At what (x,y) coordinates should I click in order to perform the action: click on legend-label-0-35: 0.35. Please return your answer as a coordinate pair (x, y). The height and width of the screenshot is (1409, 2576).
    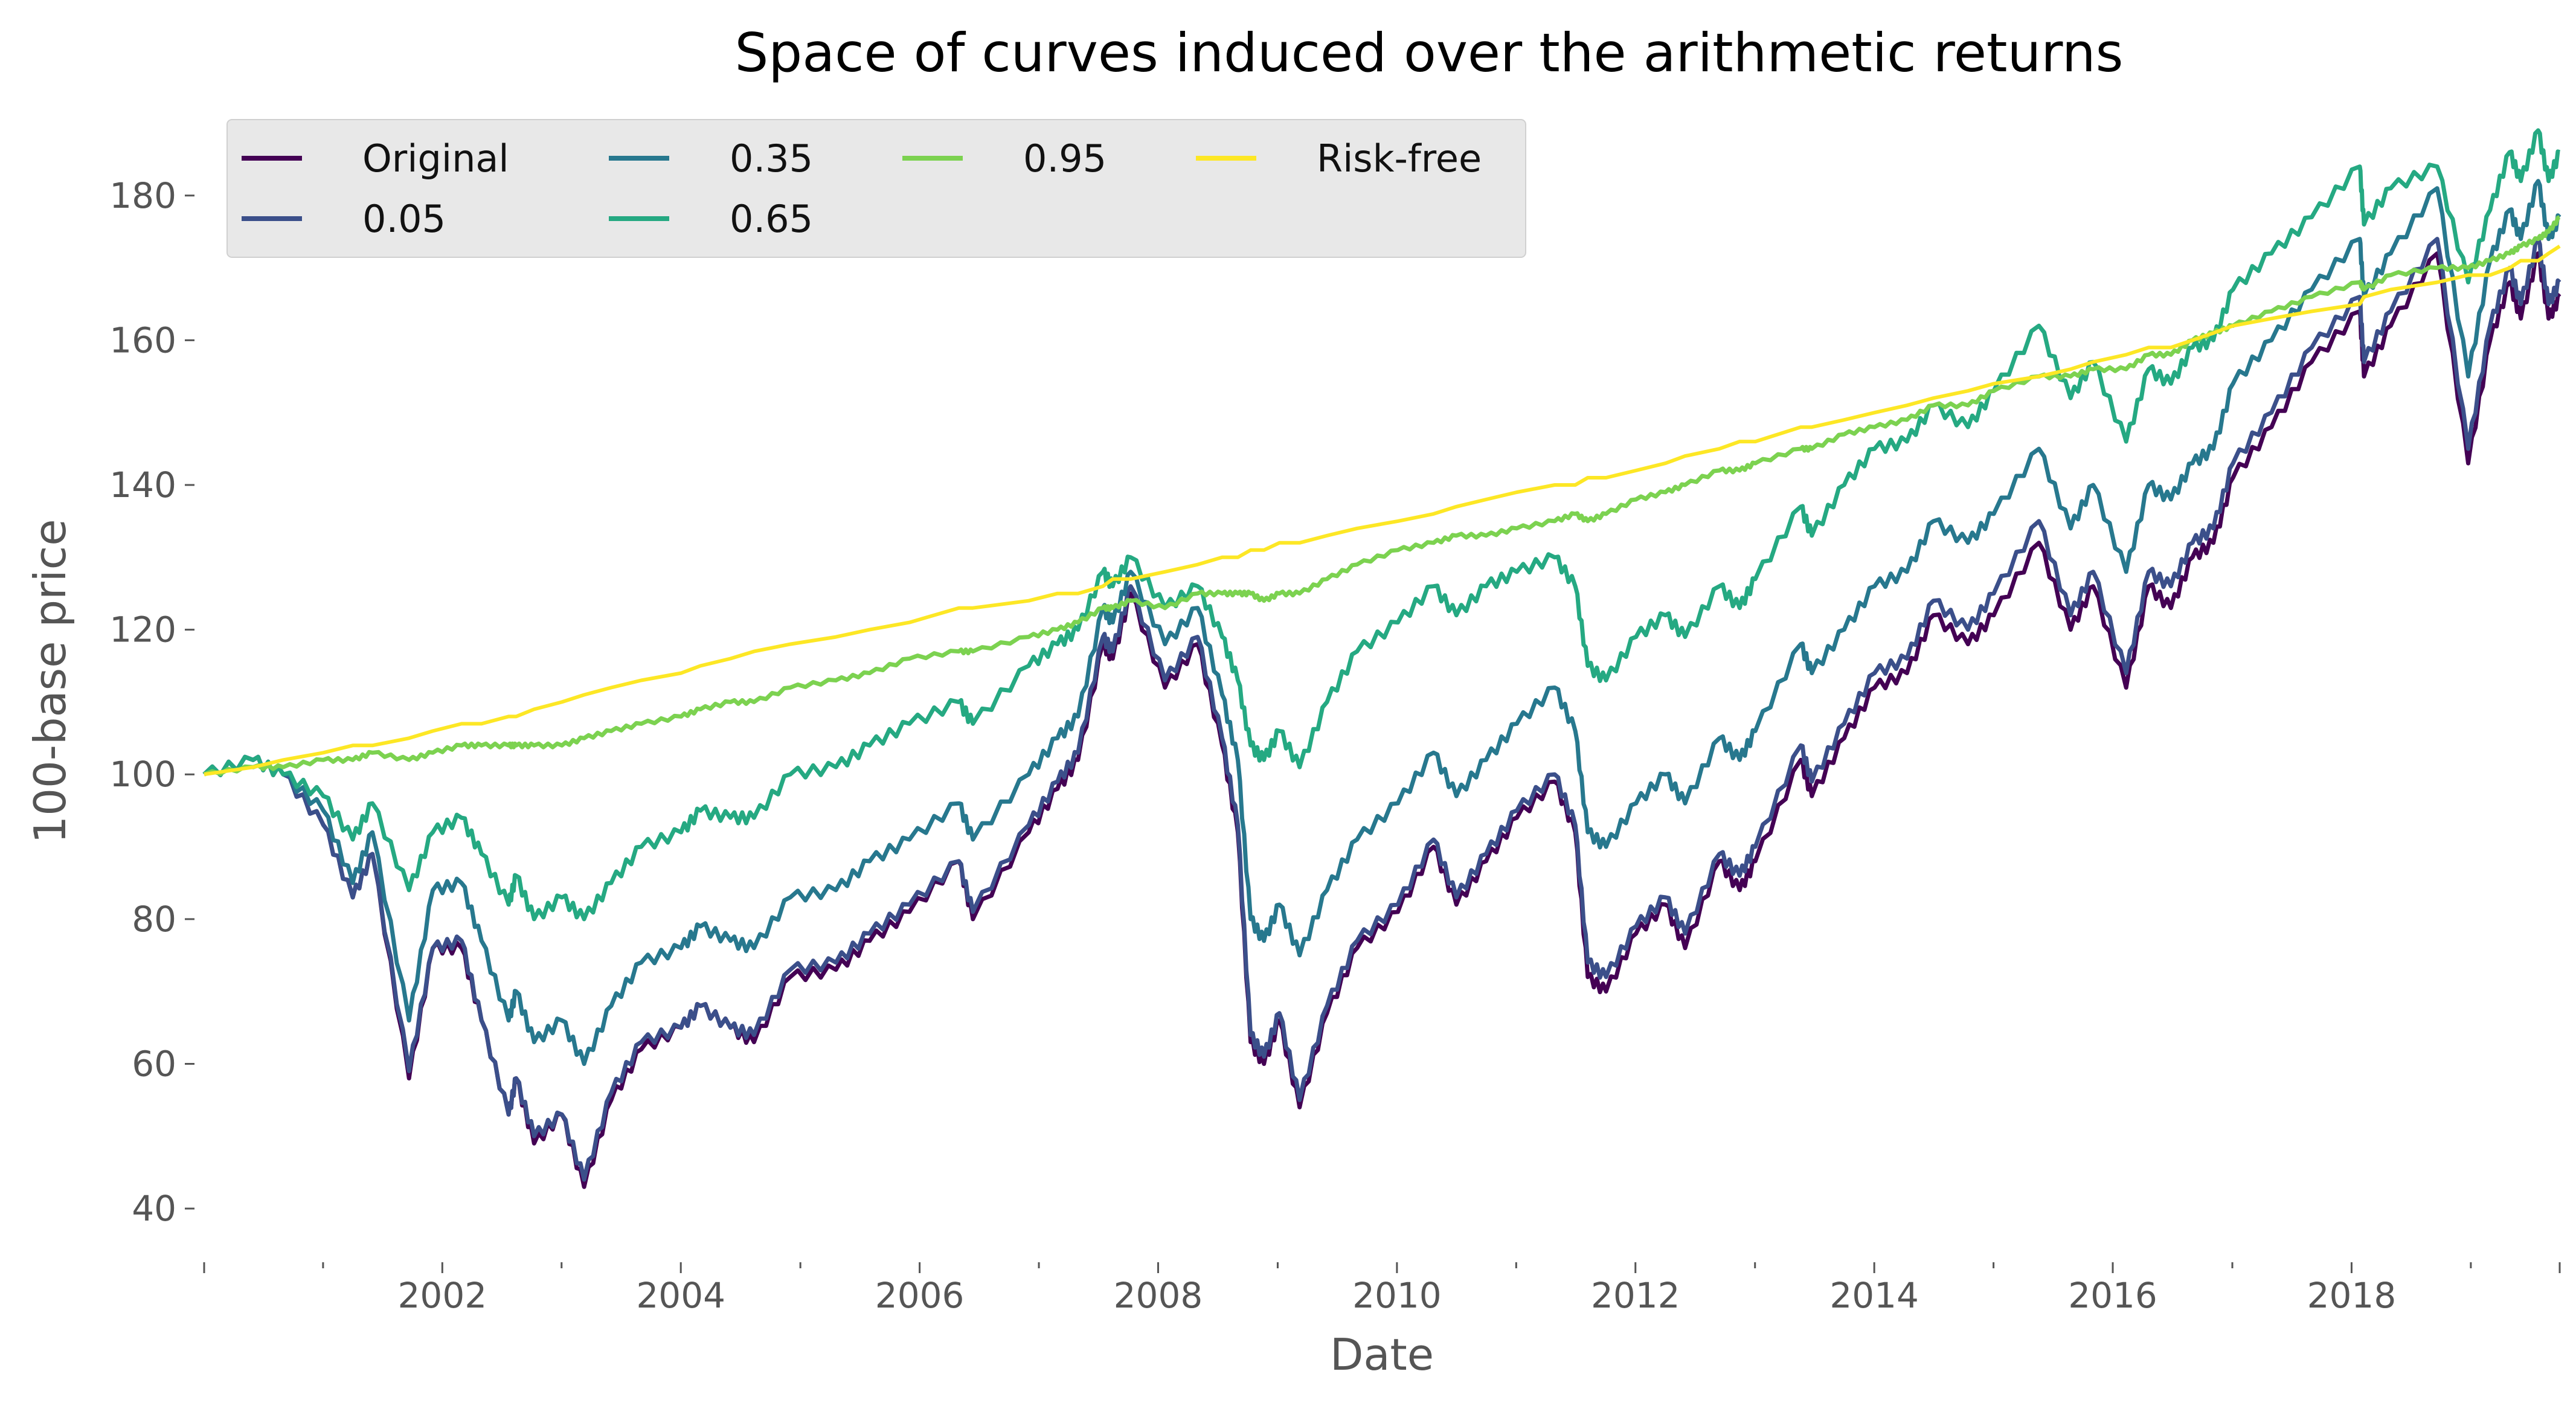
    Looking at the image, I should click on (771, 158).